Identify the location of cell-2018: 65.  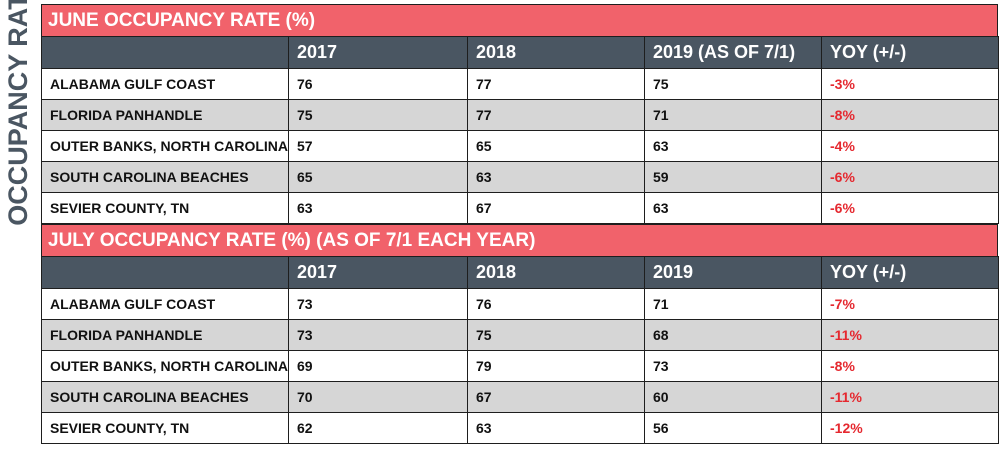
(556, 146).